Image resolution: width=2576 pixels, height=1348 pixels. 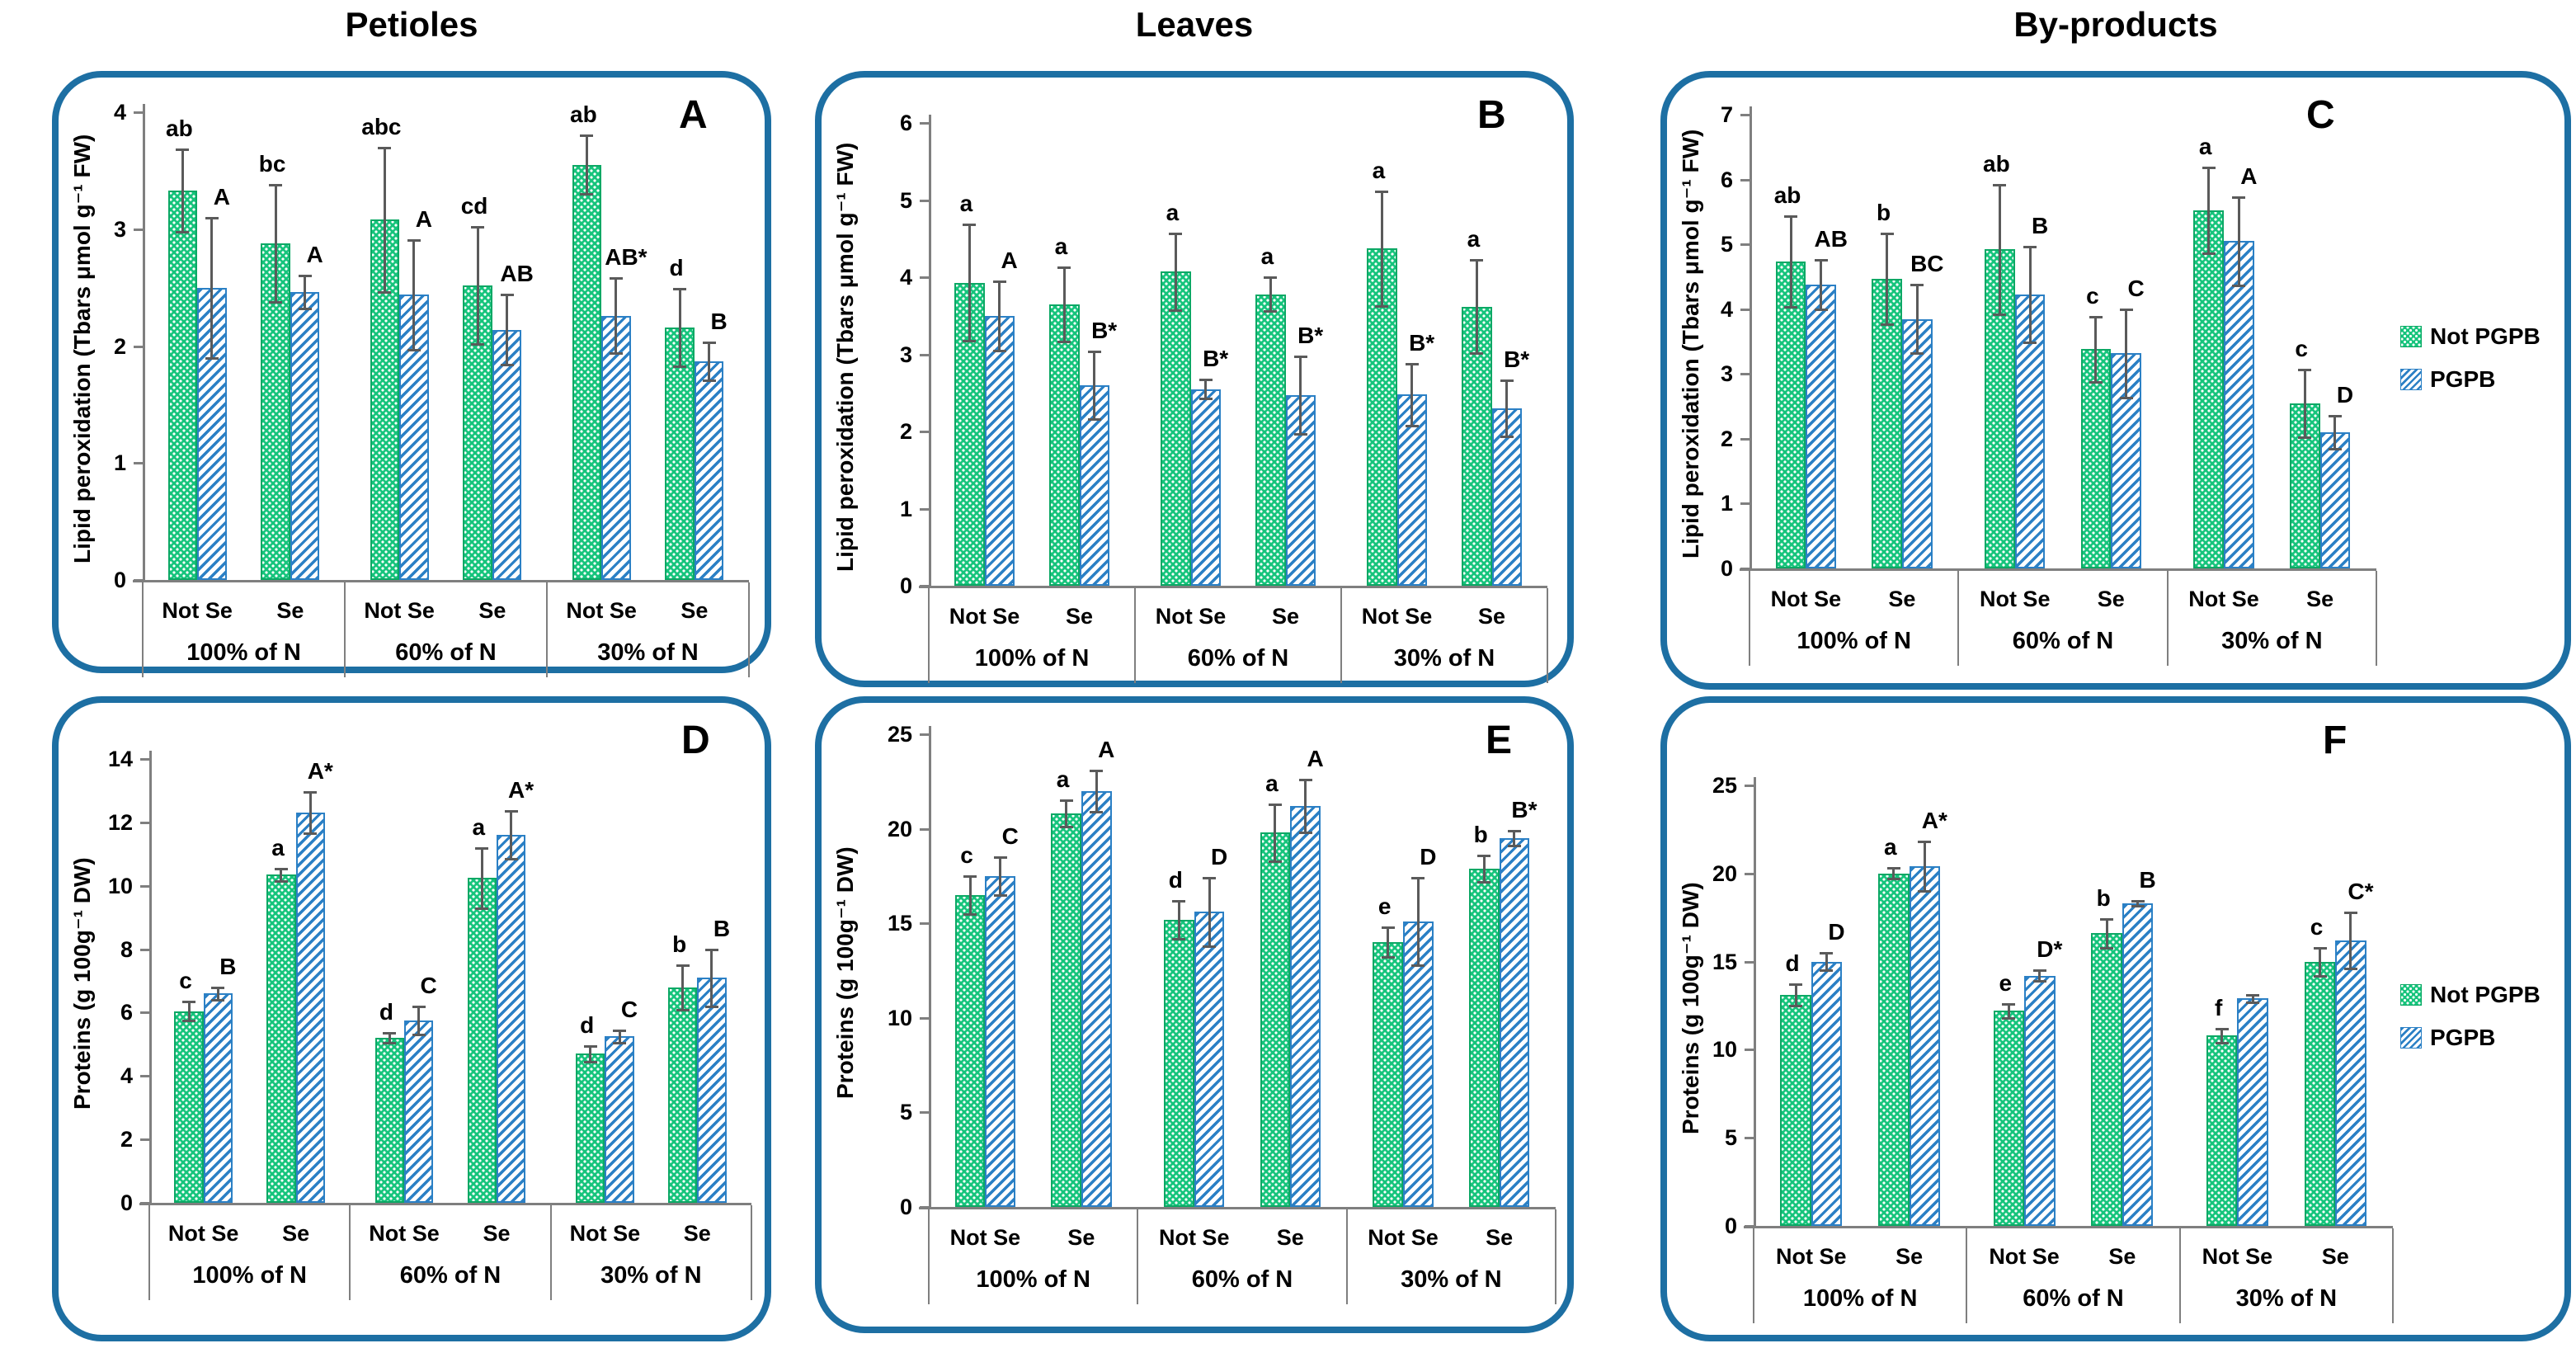 I want to click on significance-letter: AB*, so click(x=626, y=257).